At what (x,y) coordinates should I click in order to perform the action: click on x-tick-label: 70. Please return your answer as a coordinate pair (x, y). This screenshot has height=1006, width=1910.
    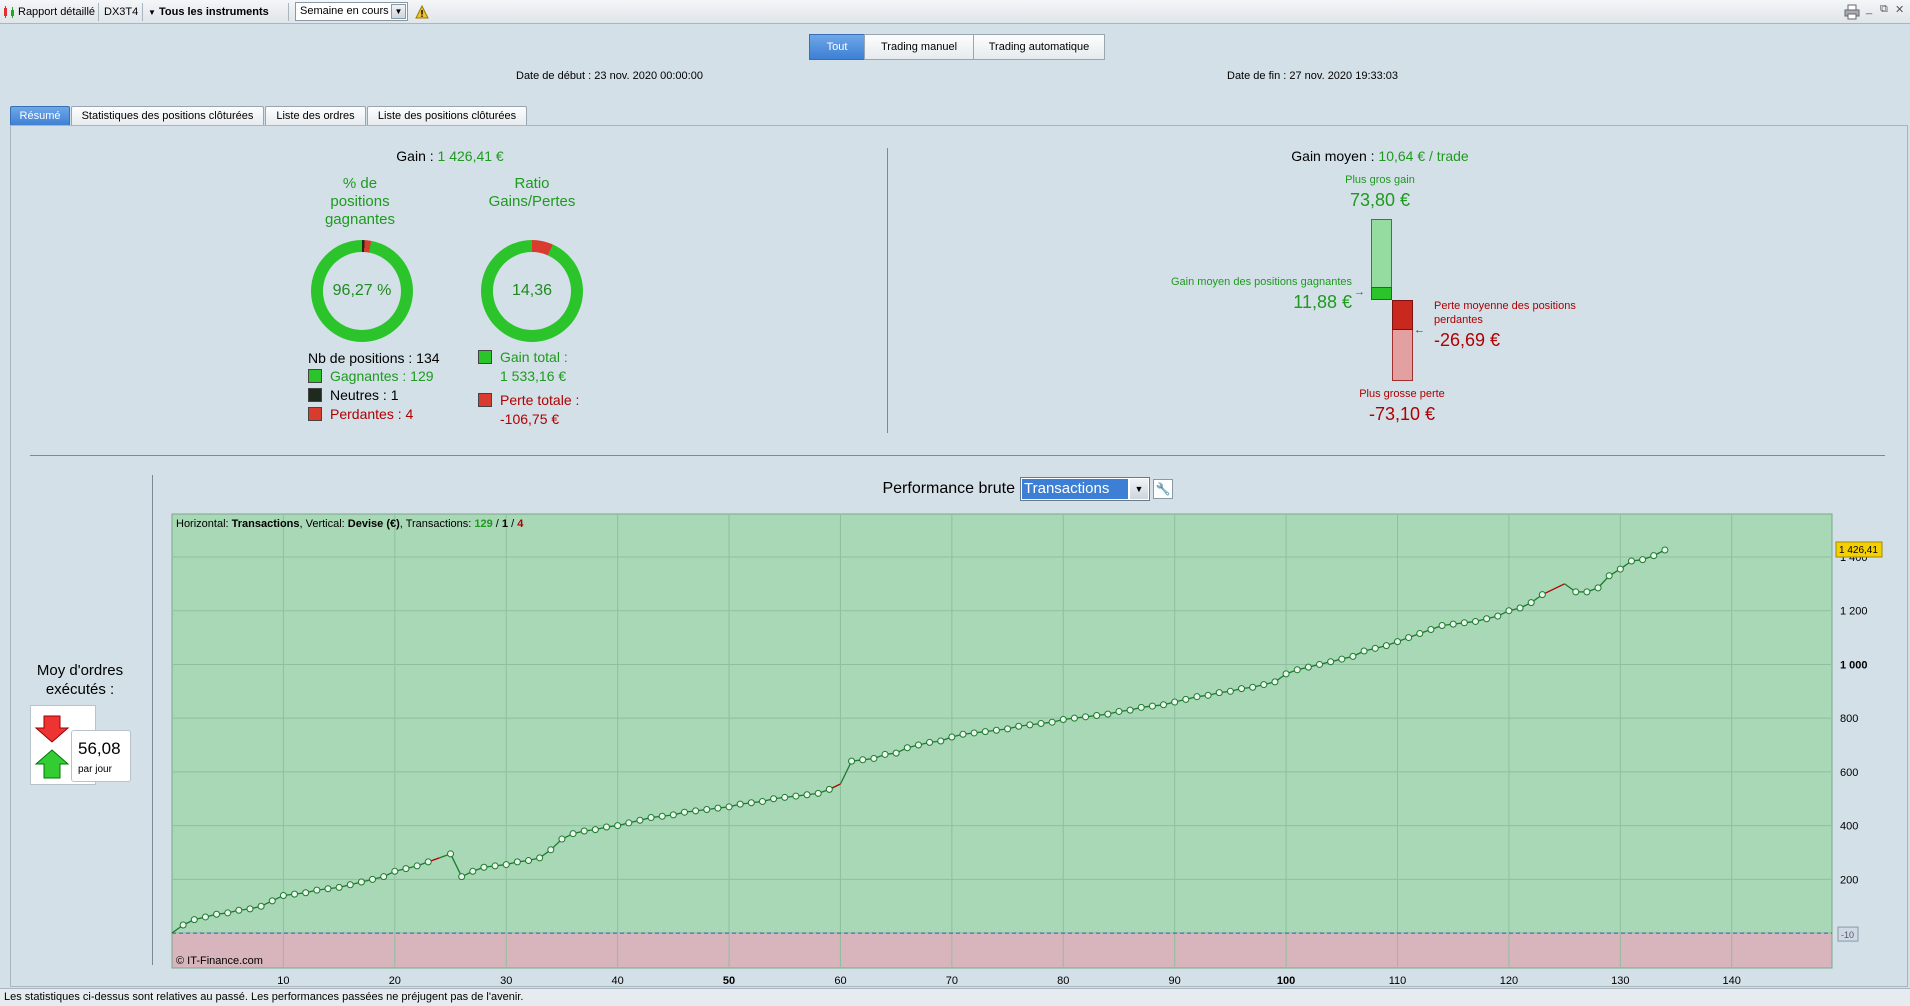
    Looking at the image, I should click on (952, 981).